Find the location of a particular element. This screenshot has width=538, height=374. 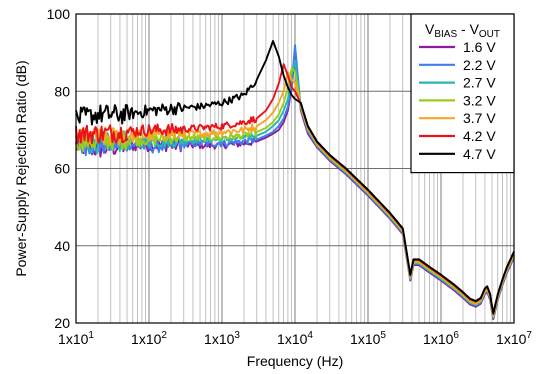

x-tick-labels: 1x10¹ 1x10² 1x10³ 1x10⁴ 1x10⁵ 1x10⁶ 1x10⁷ is located at coordinates (295, 338).